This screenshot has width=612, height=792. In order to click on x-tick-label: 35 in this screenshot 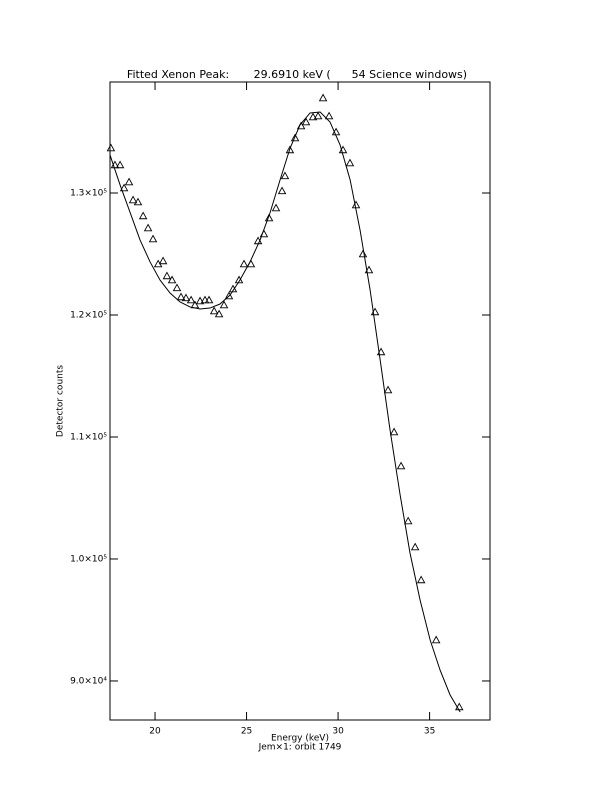, I will do `click(429, 732)`.